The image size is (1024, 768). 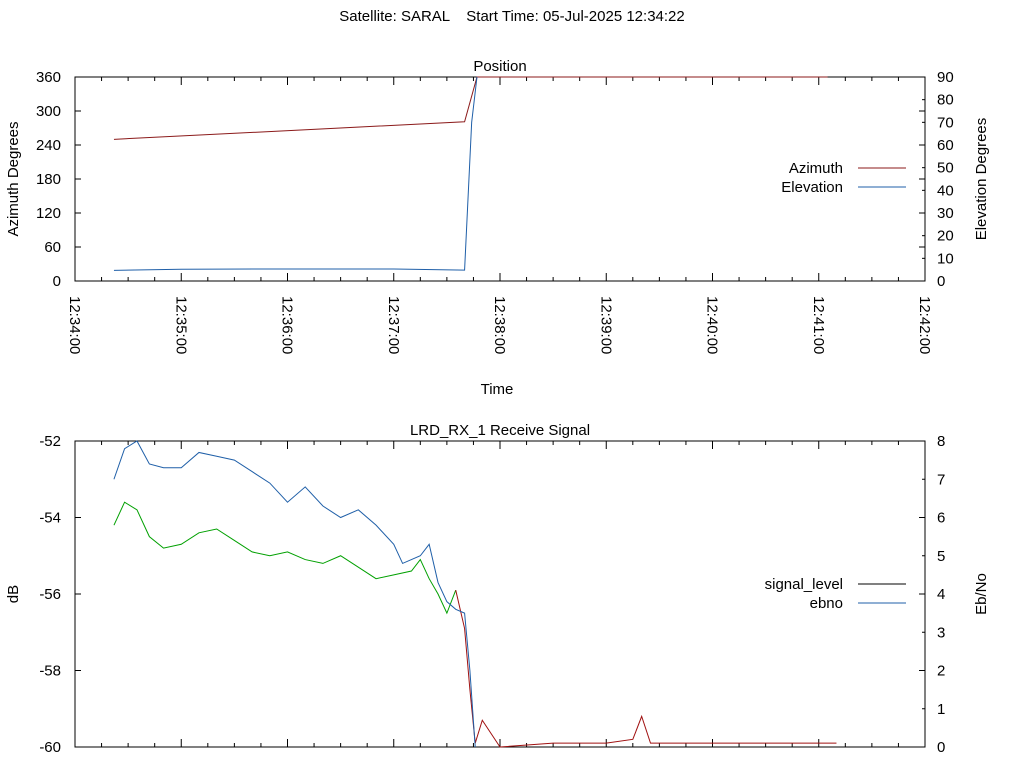 What do you see at coordinates (981, 179) in the screenshot?
I see `y2-axis-label: Elevation Degrees` at bounding box center [981, 179].